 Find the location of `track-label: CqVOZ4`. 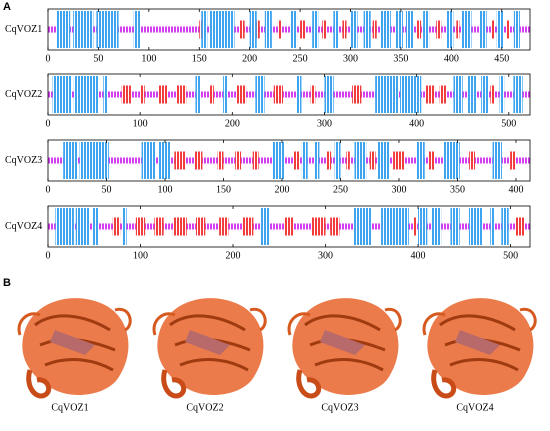

track-label: CqVOZ4 is located at coordinates (23, 226).